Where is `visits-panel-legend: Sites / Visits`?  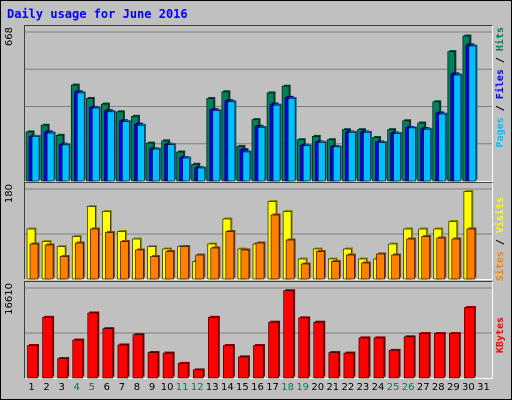
visits-panel-legend: Sites / Visits is located at coordinates (500, 239).